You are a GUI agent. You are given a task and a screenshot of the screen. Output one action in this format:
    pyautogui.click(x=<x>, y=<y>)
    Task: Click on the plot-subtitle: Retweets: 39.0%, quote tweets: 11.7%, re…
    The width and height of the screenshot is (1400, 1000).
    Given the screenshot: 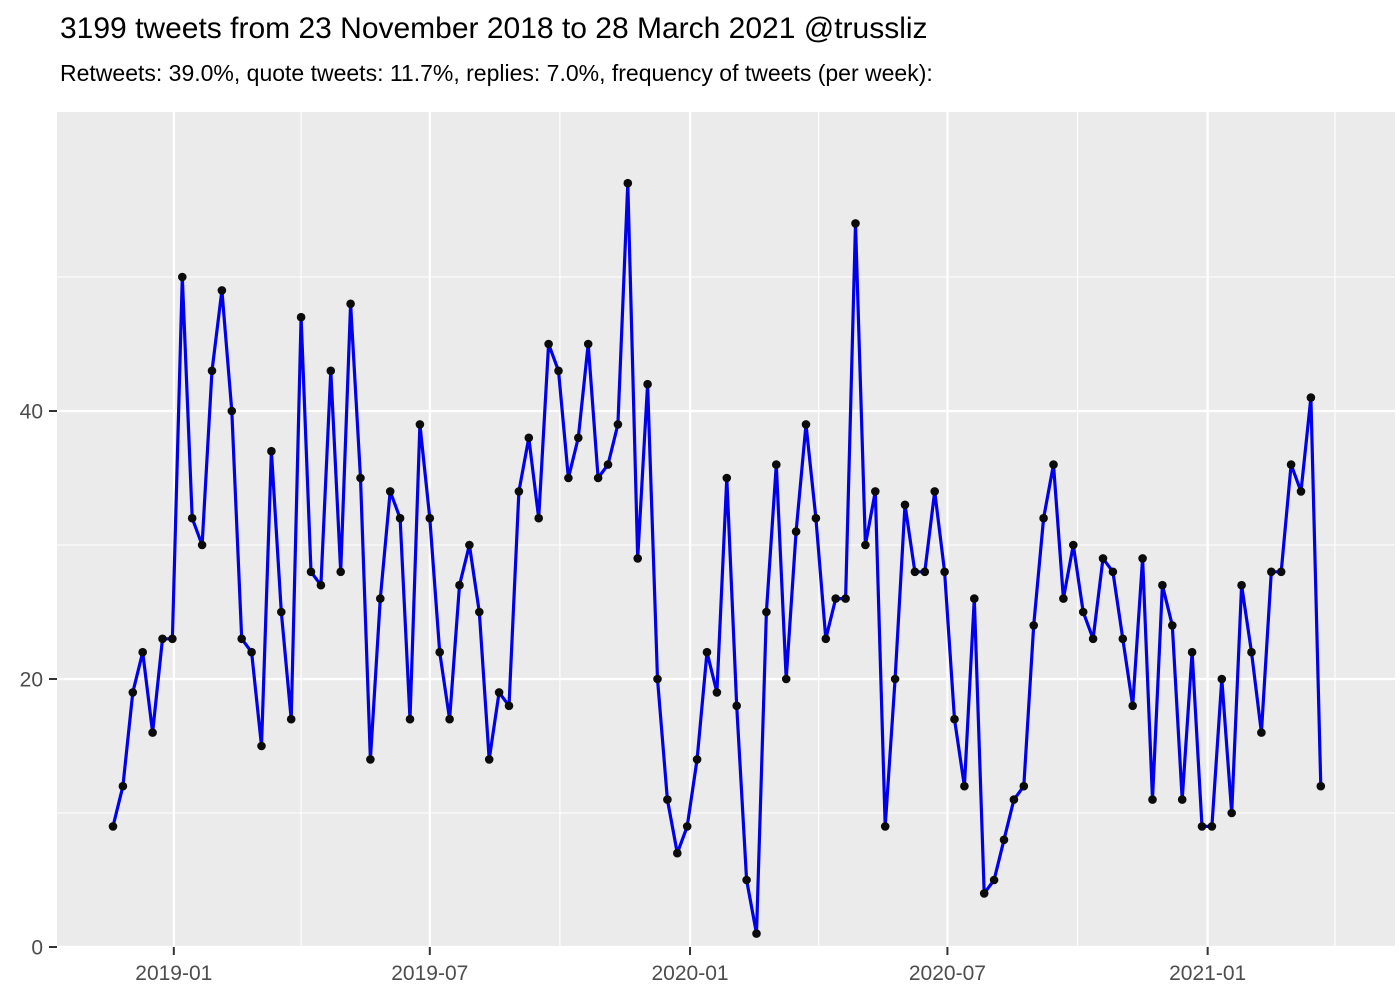 What is the action you would take?
    pyautogui.click(x=496, y=73)
    